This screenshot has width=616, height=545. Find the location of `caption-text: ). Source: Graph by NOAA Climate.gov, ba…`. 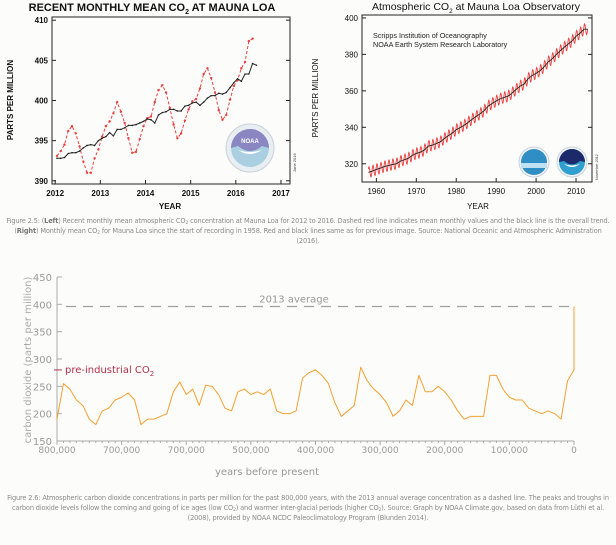

caption-text: ). Source: Graph by NOAA Climate.gov, ba… is located at coordinates (396, 513).